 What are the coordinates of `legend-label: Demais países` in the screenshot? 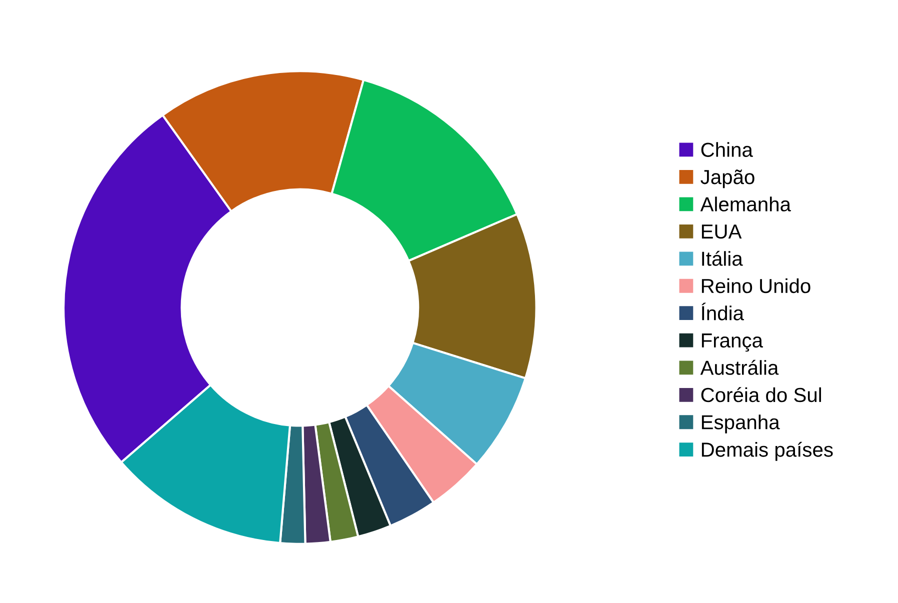 It's located at (767, 451).